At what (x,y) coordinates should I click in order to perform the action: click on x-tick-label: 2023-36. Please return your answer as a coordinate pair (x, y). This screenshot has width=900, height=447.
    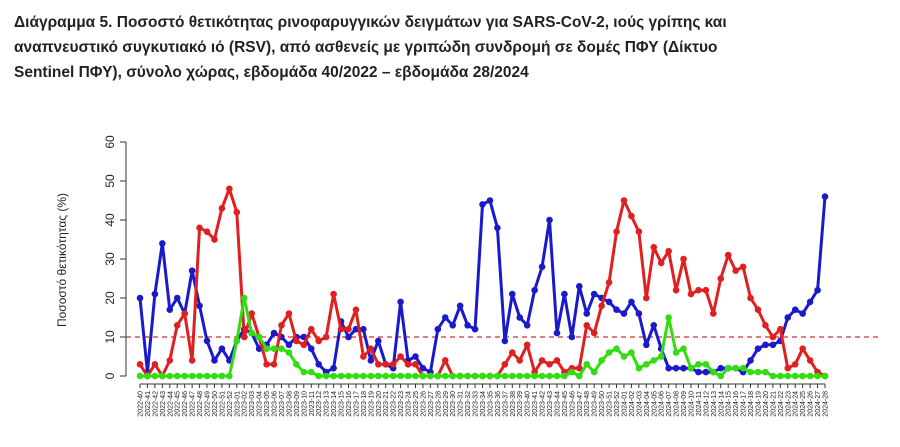
    Looking at the image, I should click on (498, 404).